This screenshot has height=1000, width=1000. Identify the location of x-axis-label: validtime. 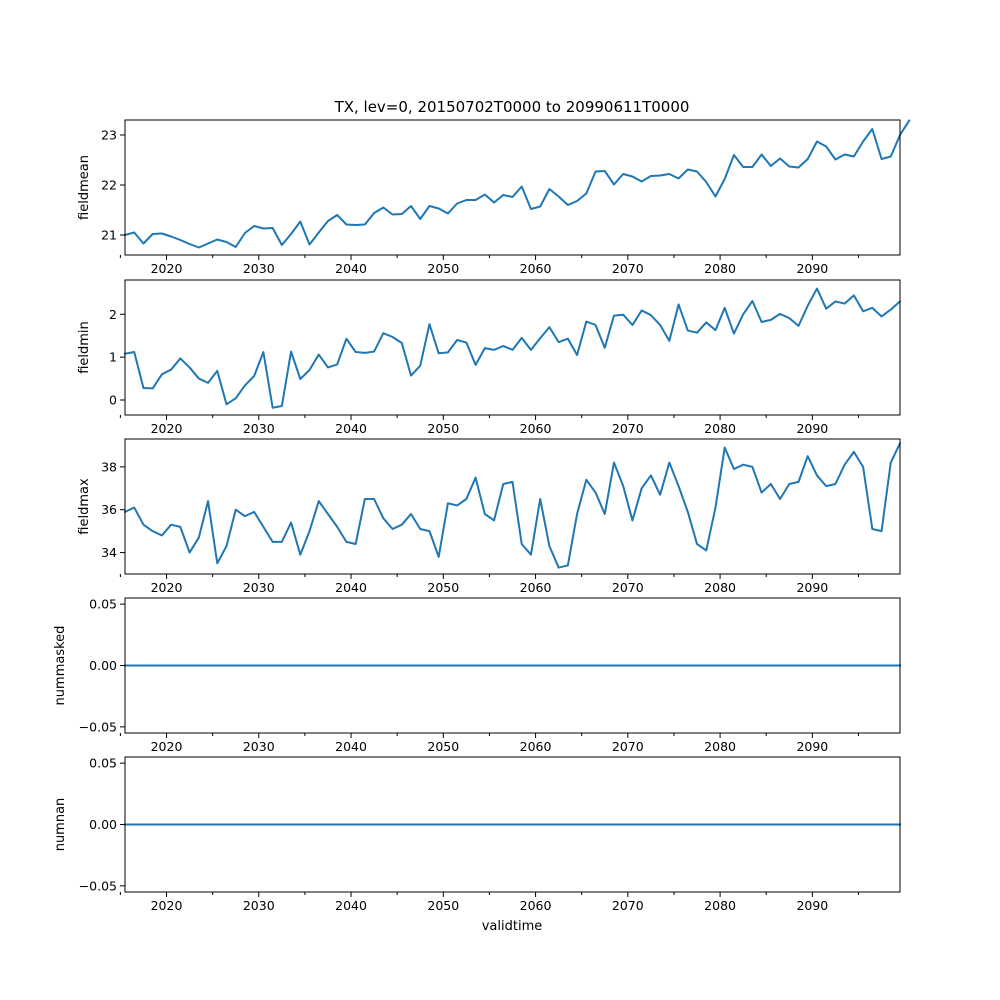
(512, 926).